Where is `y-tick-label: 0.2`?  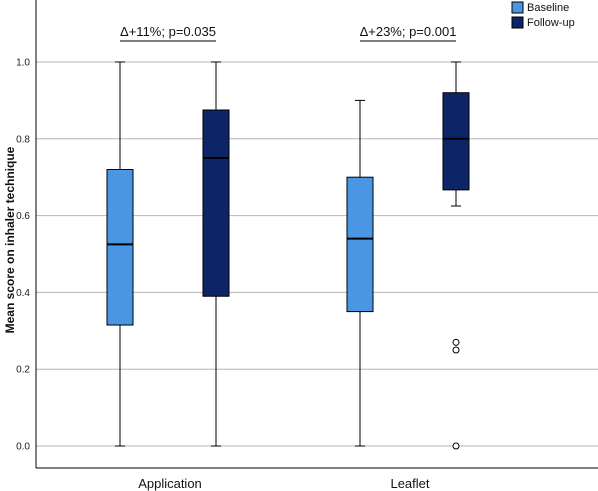 y-tick-label: 0.2 is located at coordinates (23, 370).